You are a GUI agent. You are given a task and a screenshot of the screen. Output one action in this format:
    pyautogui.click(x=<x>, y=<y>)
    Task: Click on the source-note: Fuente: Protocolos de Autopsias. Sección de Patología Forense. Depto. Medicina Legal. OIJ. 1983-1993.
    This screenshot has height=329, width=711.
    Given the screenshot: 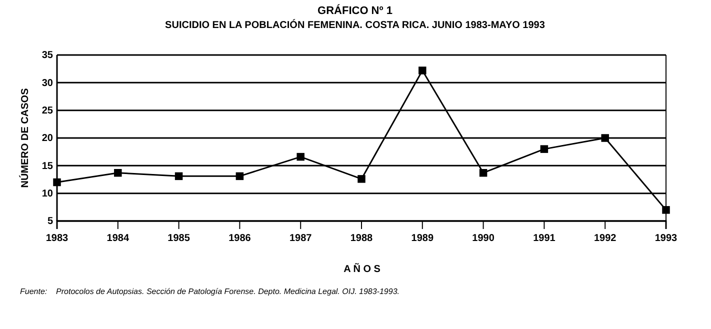 What is the action you would take?
    pyautogui.click(x=210, y=291)
    